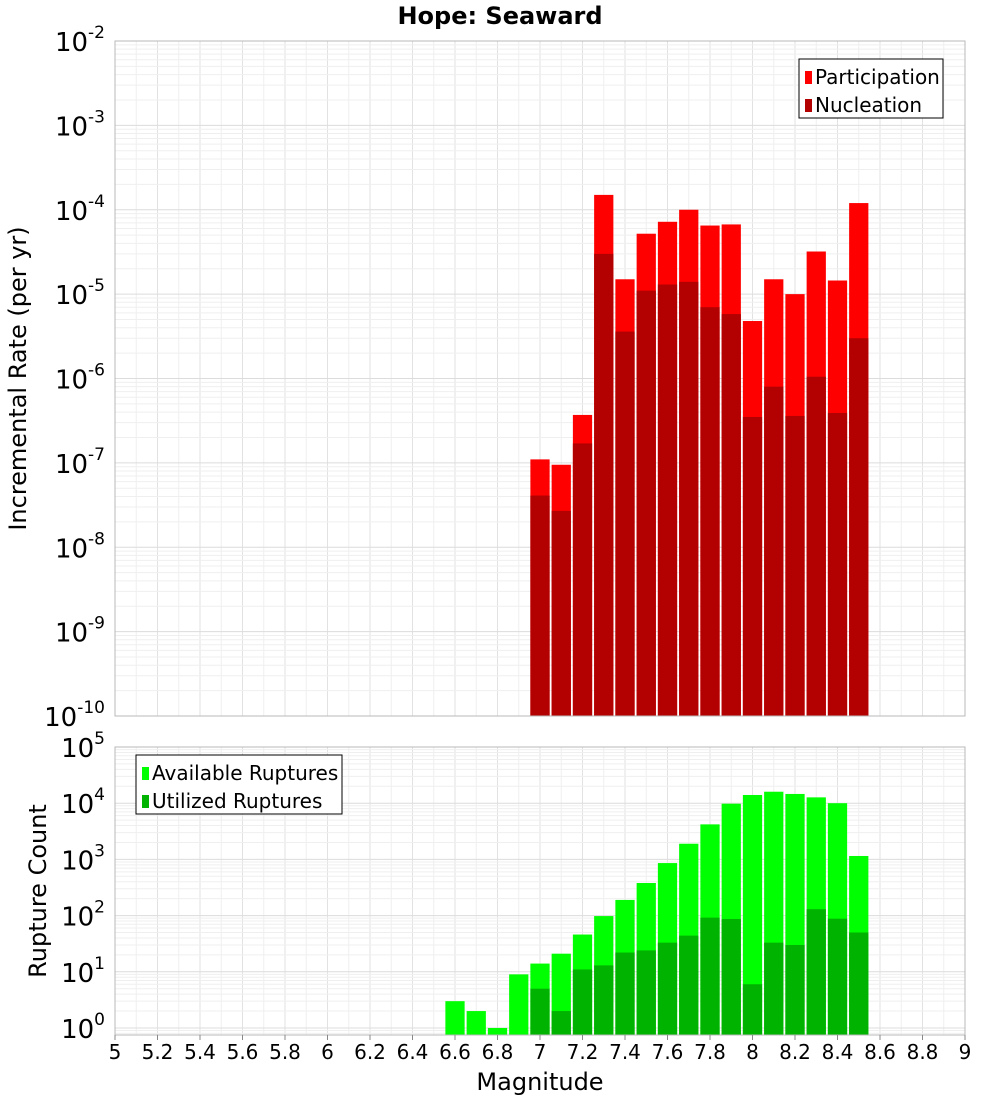  What do you see at coordinates (285, 1052) in the screenshot?
I see `x-tick-label: 5.8` at bounding box center [285, 1052].